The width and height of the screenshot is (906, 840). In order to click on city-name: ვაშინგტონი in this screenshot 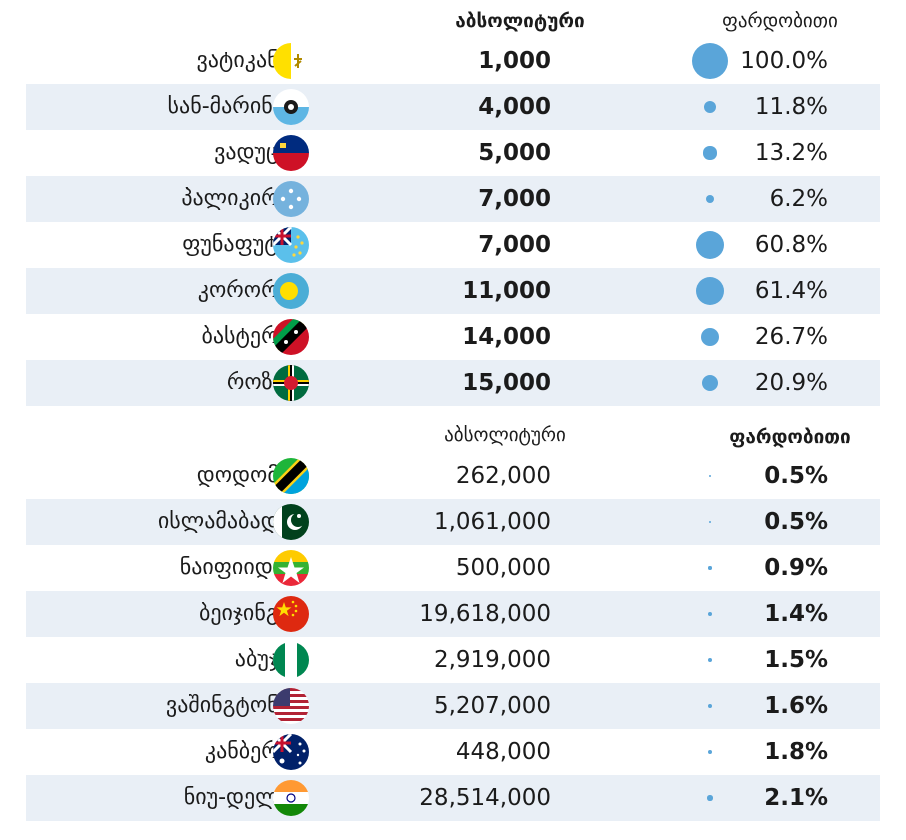, I will do `click(227, 705)`.